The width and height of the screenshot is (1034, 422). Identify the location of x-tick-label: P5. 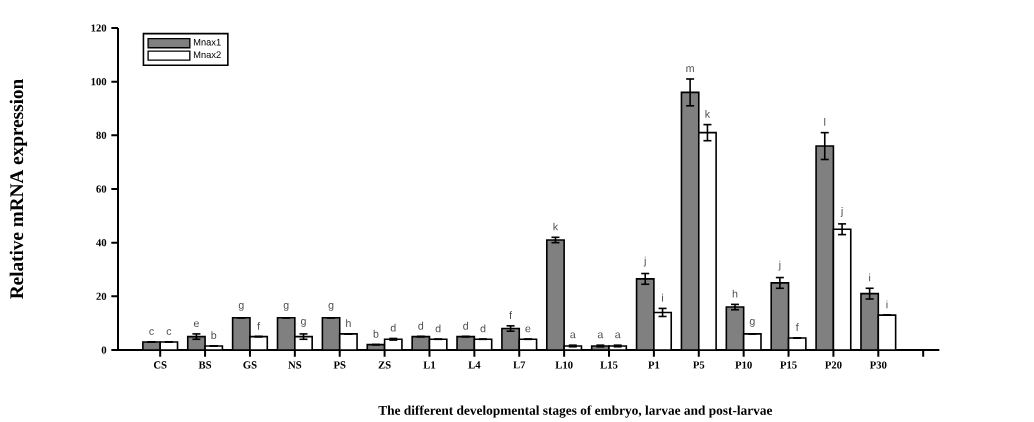
(699, 365).